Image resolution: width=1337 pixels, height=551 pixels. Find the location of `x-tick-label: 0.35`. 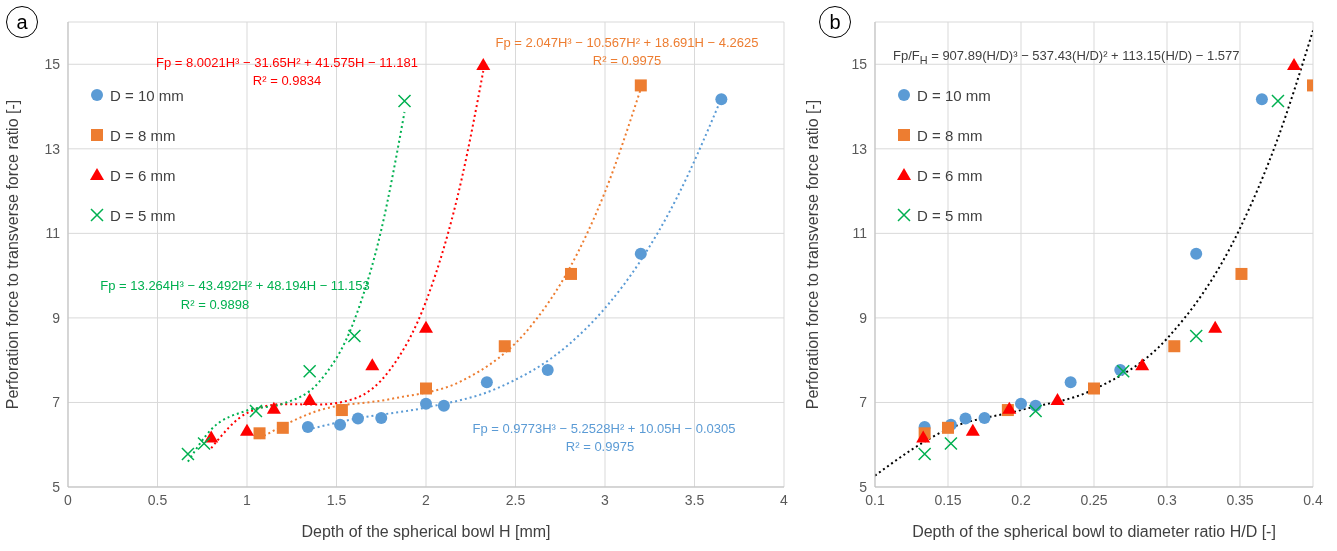

x-tick-label: 0.35 is located at coordinates (1240, 499).